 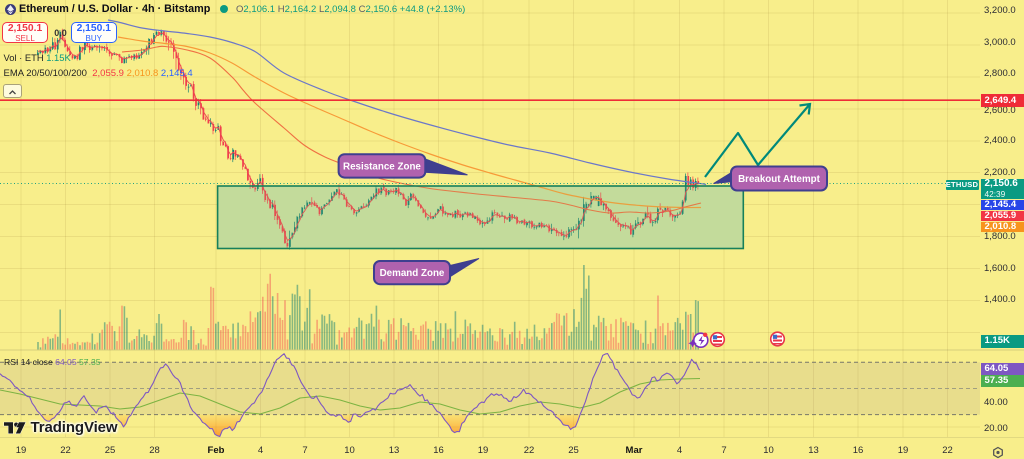 I want to click on svg-text: Breakout Attempt, so click(x=779, y=179).